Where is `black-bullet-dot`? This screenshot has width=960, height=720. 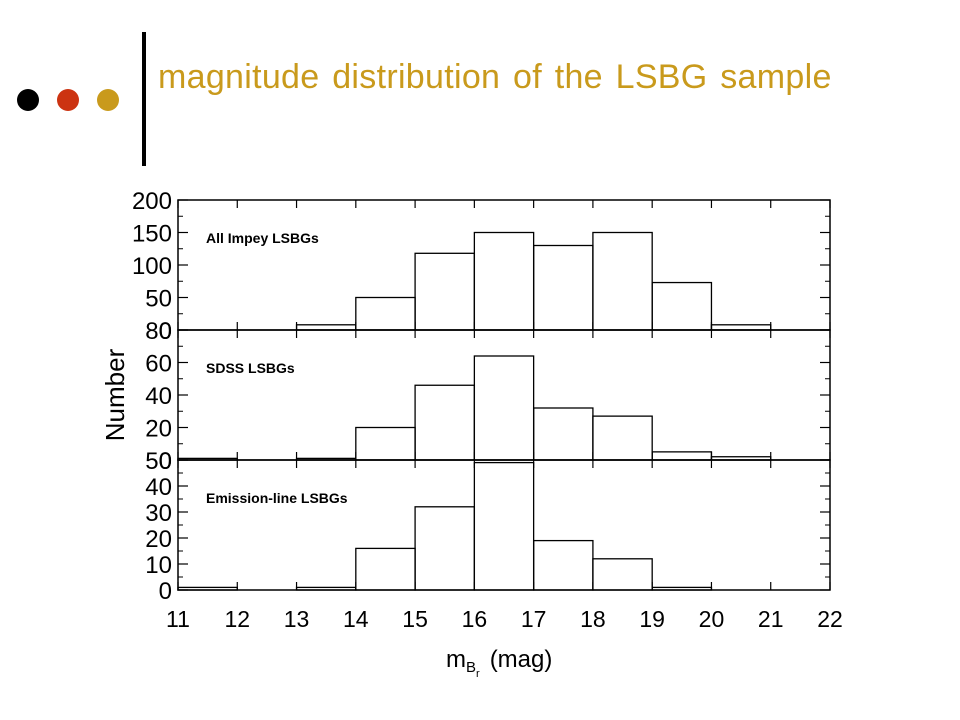 black-bullet-dot is located at coordinates (28, 100).